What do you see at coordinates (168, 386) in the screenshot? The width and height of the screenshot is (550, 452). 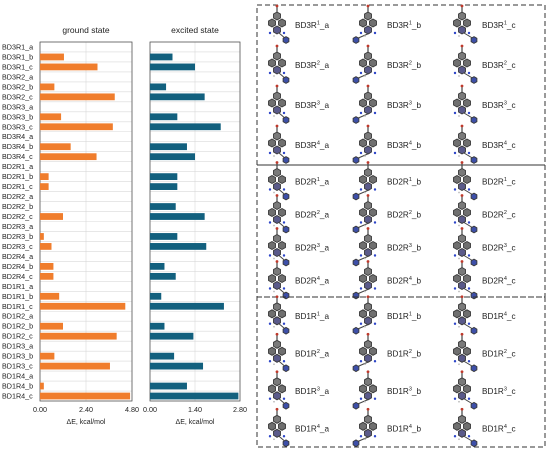 I see `bar-BD1R4_b` at bounding box center [168, 386].